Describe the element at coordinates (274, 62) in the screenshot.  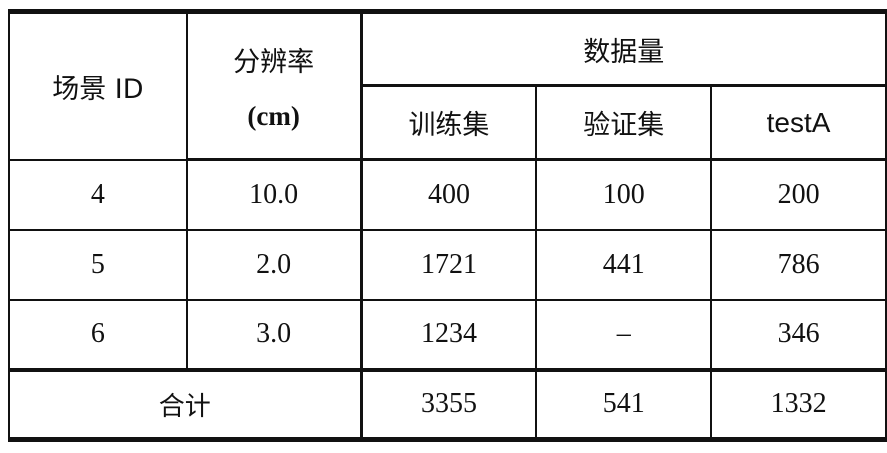
I see `header-resolution-label: 分辨率` at that location.